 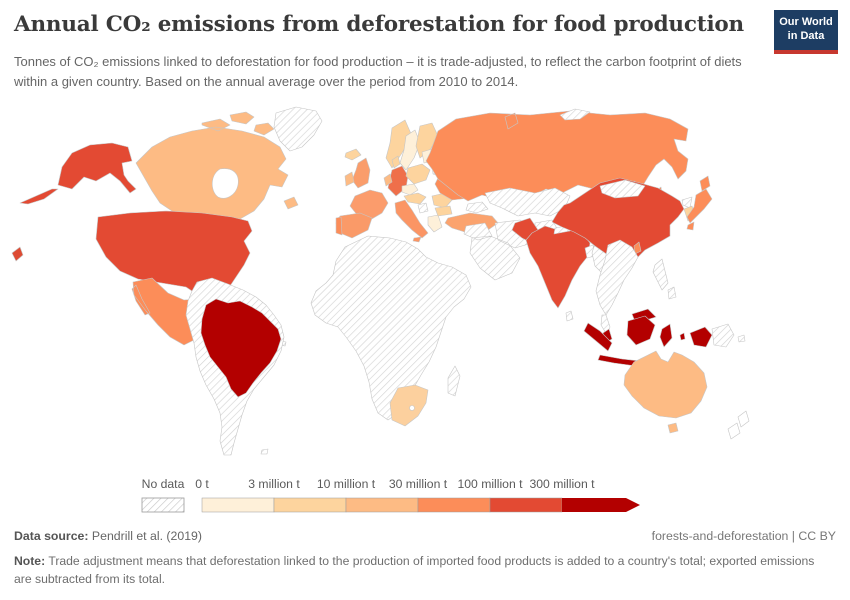 What do you see at coordinates (412, 408) in the screenshot?
I see `lesotho-cutout` at bounding box center [412, 408].